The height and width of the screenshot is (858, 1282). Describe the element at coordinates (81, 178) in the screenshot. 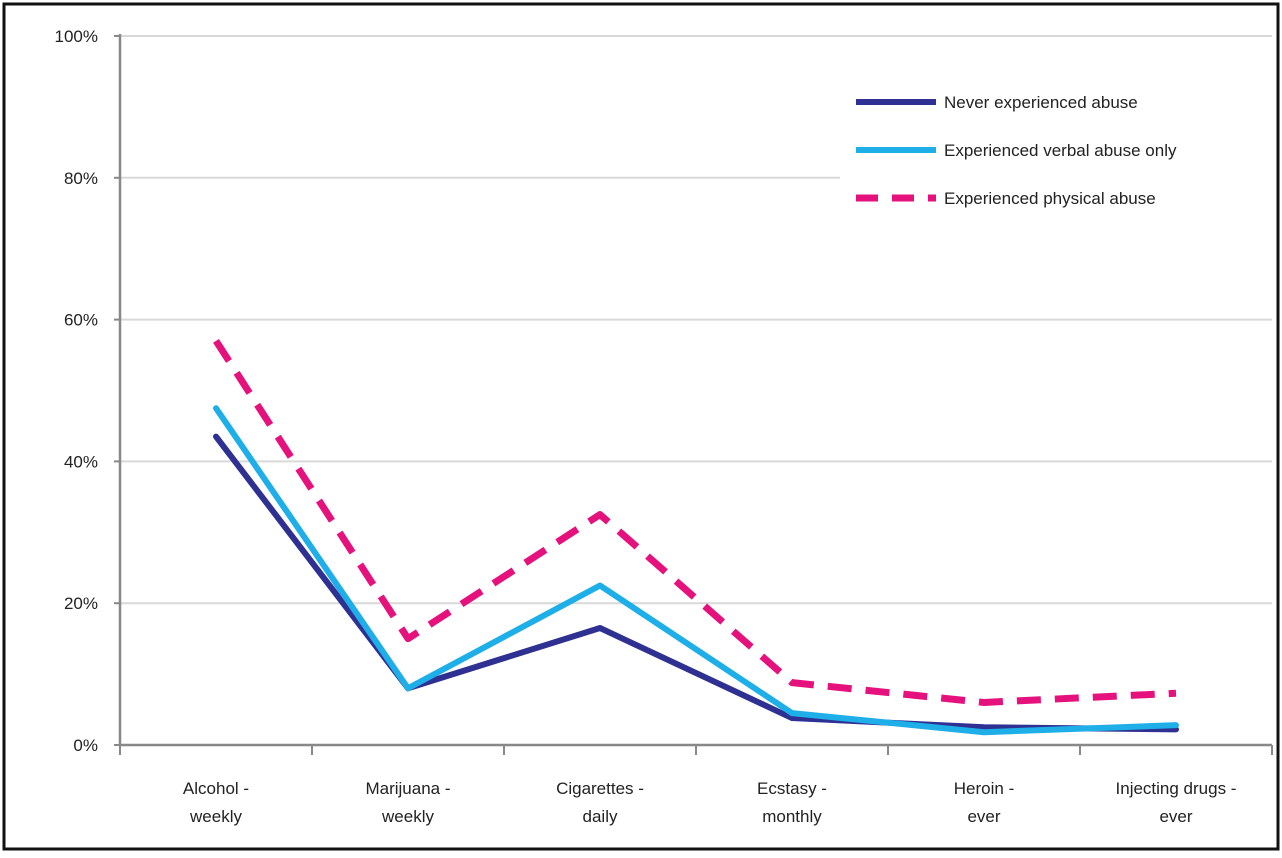

I see `y-tick-label: 80%` at that location.